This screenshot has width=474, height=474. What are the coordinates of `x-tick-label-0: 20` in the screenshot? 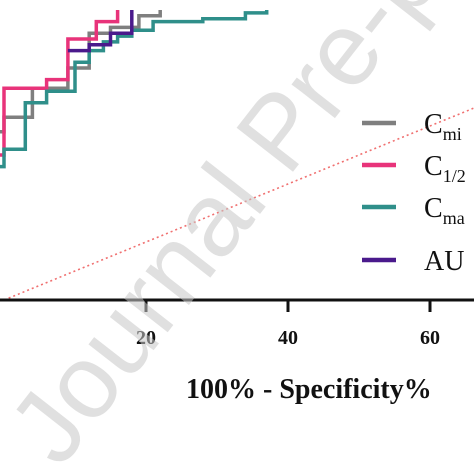 It's located at (146, 338).